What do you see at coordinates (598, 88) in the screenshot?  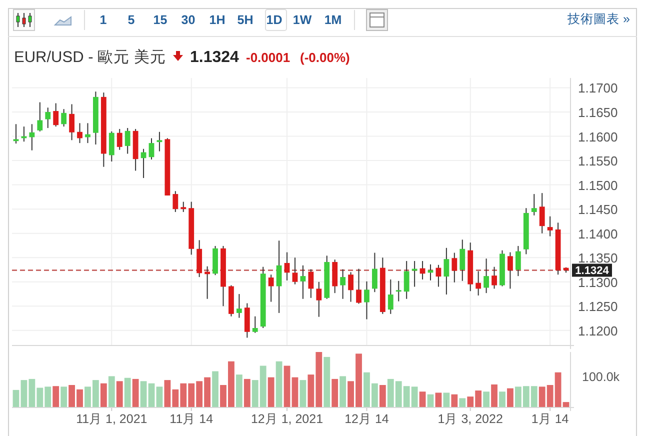 I see `y-tick-label: 1.1700` at bounding box center [598, 88].